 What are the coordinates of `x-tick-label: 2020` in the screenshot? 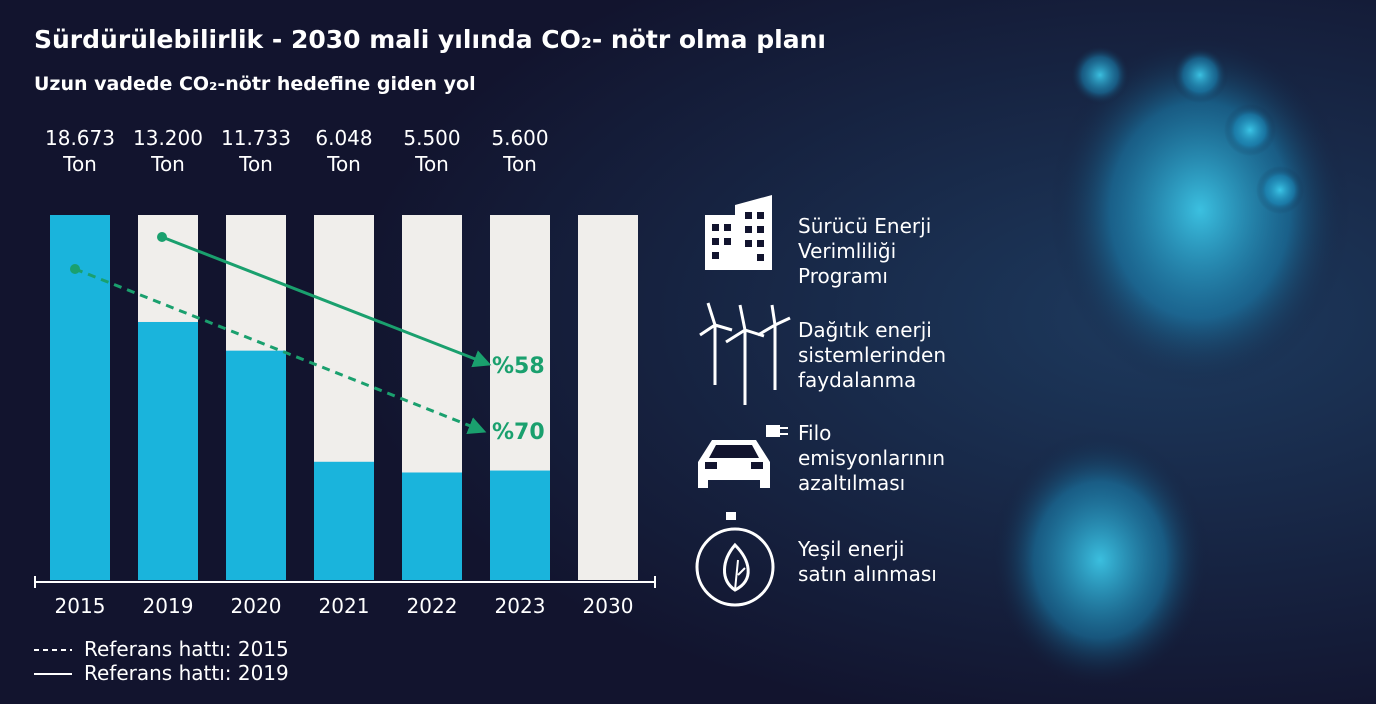 It's located at (256, 606).